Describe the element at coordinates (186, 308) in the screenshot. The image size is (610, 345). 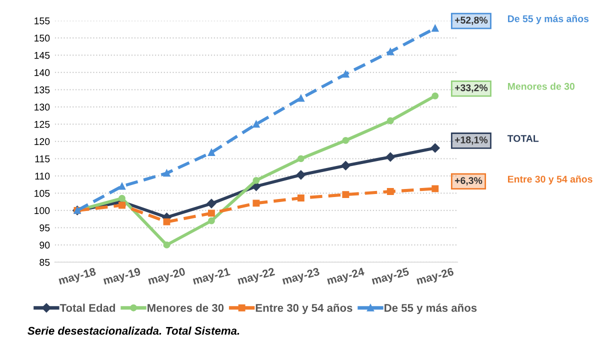
I see `legend-label: Menores de 30` at that location.